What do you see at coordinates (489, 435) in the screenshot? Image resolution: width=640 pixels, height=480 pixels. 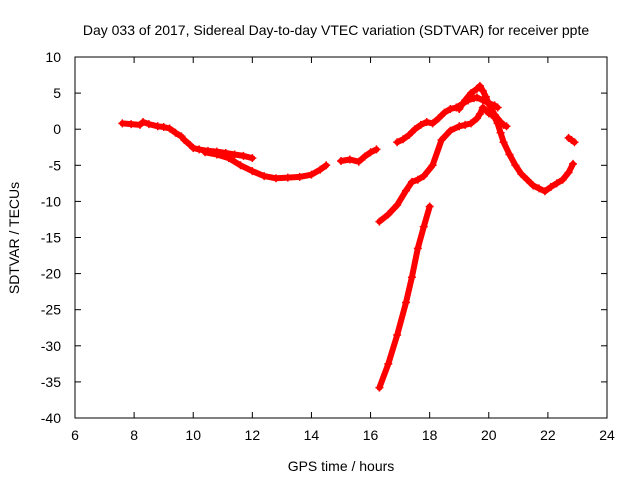 I see `x-tick-label: 20` at bounding box center [489, 435].